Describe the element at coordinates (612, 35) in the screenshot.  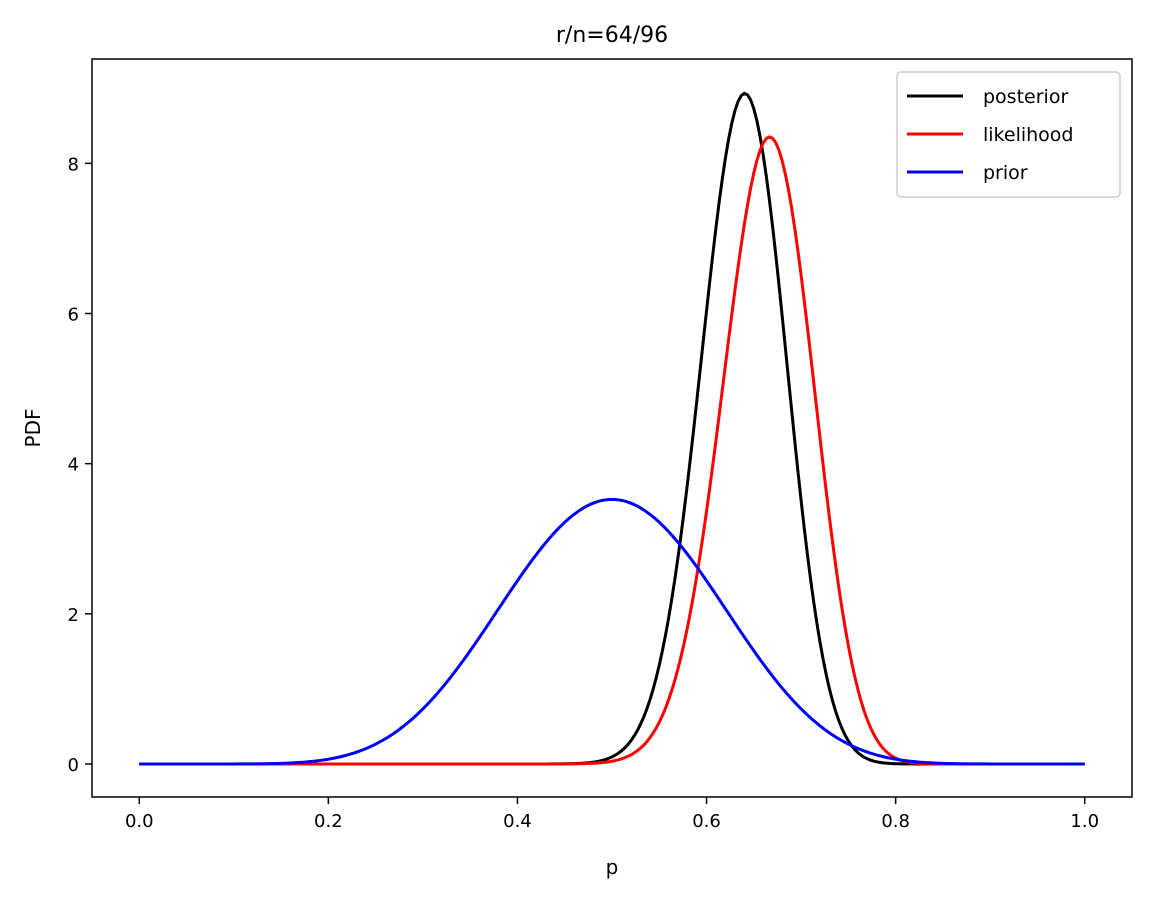
I see `chart-title: r/n=64/96` at that location.